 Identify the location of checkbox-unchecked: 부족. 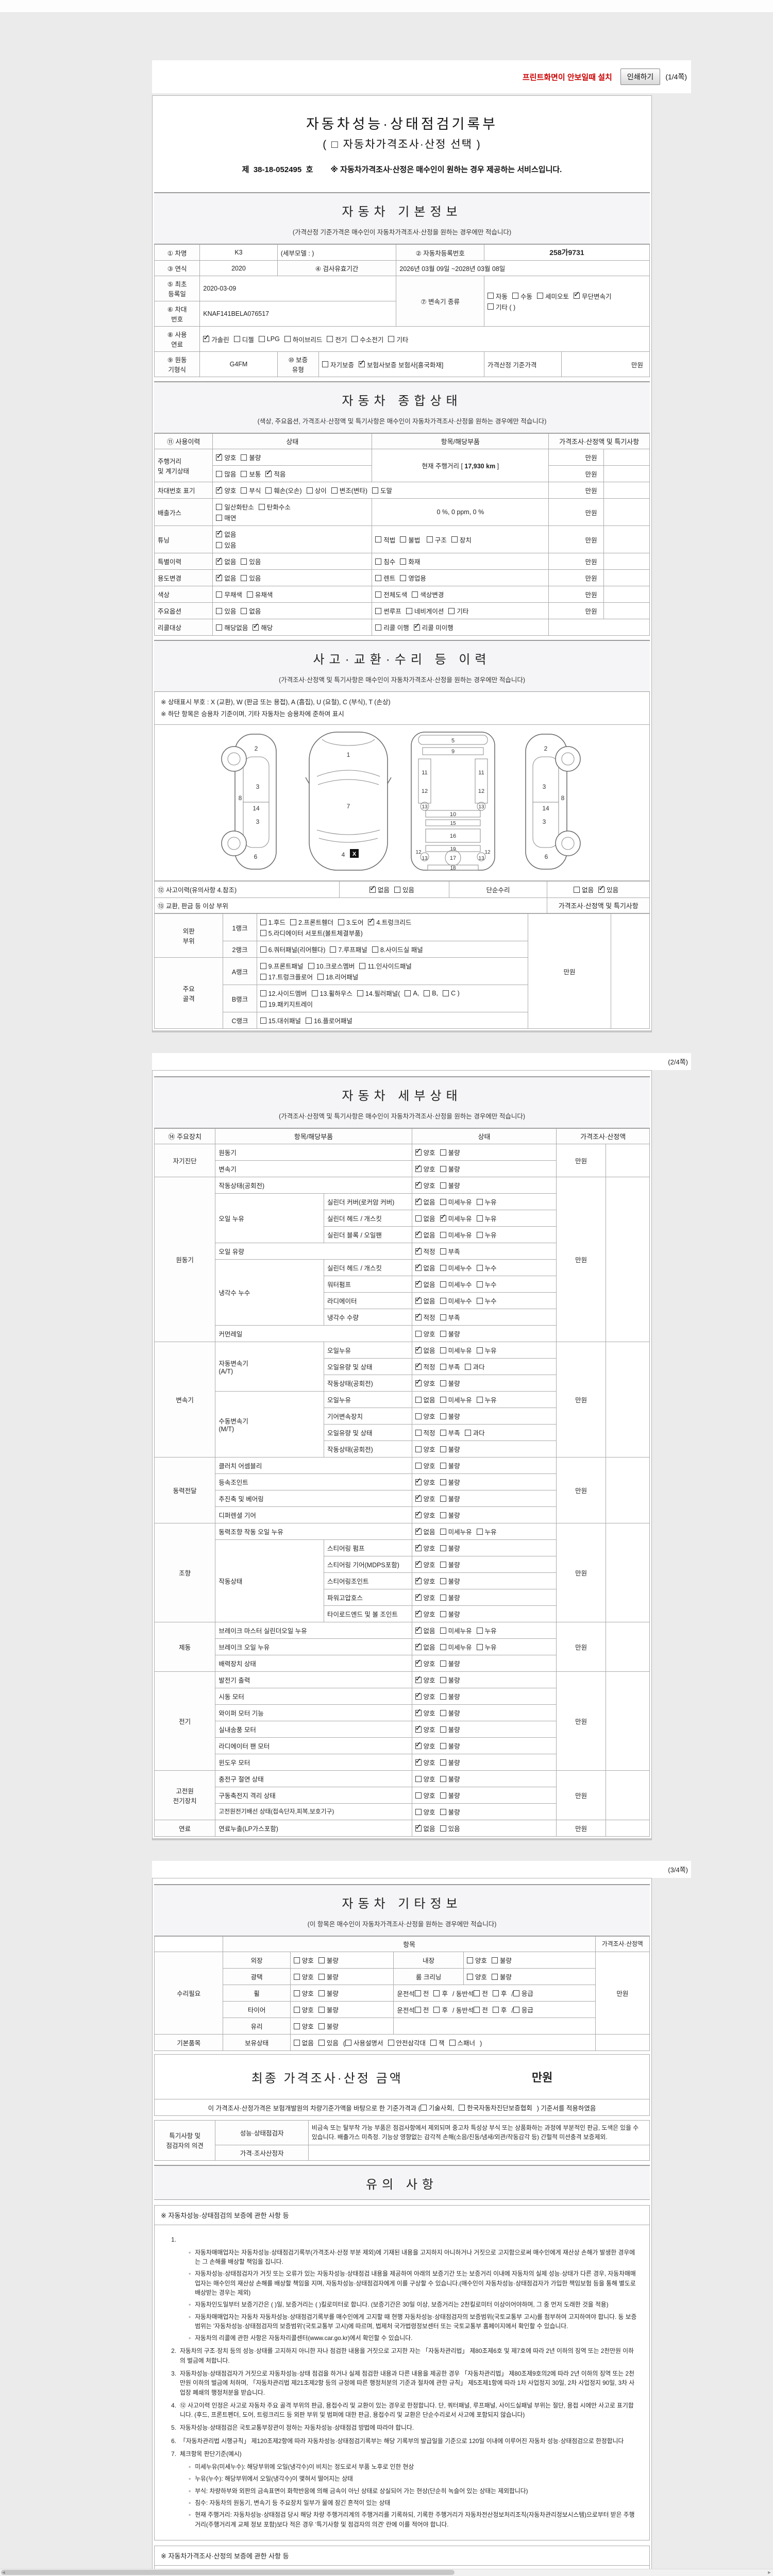
(450, 1317).